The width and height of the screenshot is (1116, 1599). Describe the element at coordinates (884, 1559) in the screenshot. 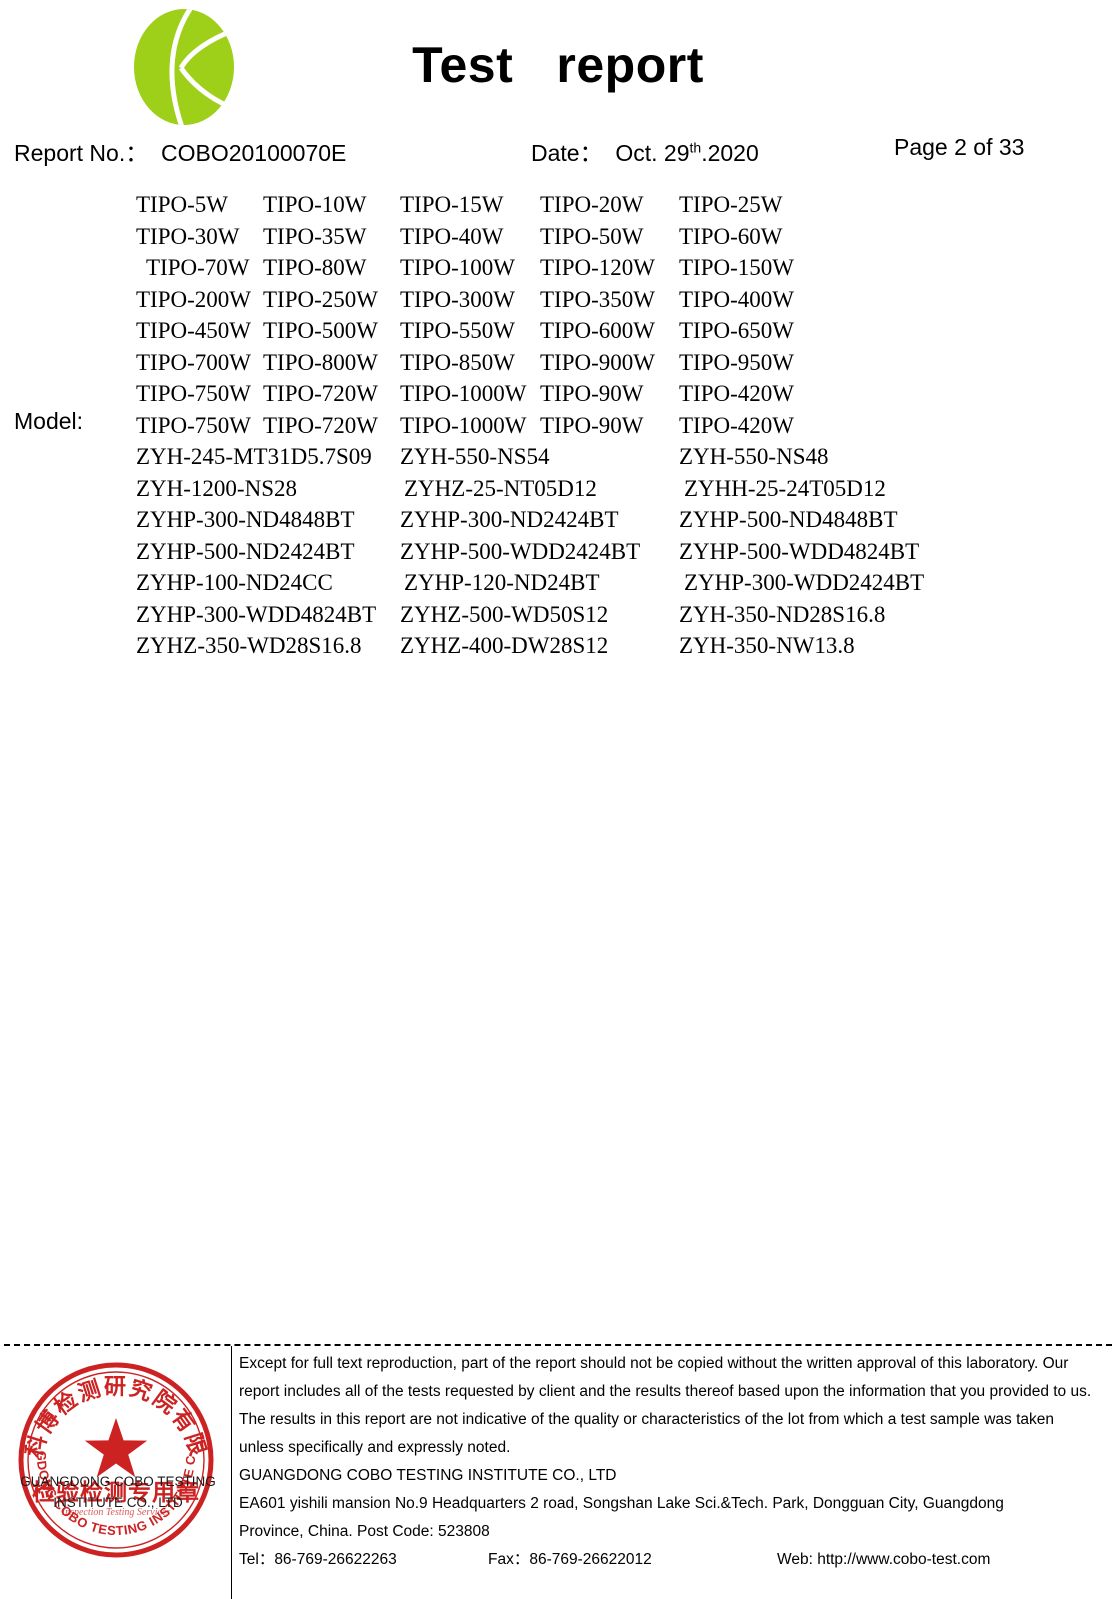

I see `footer-website: Web: http://www.cobo-test.com` at that location.